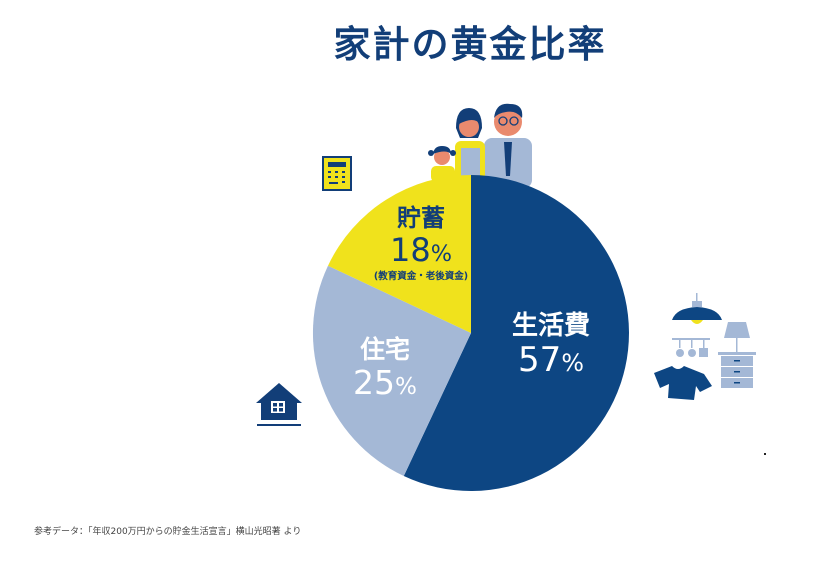 Image resolution: width=840 pixels, height=567 pixels. What do you see at coordinates (421, 276) in the screenshot?
I see `slice-note-savings: (教育資金・老後資金)` at bounding box center [421, 276].